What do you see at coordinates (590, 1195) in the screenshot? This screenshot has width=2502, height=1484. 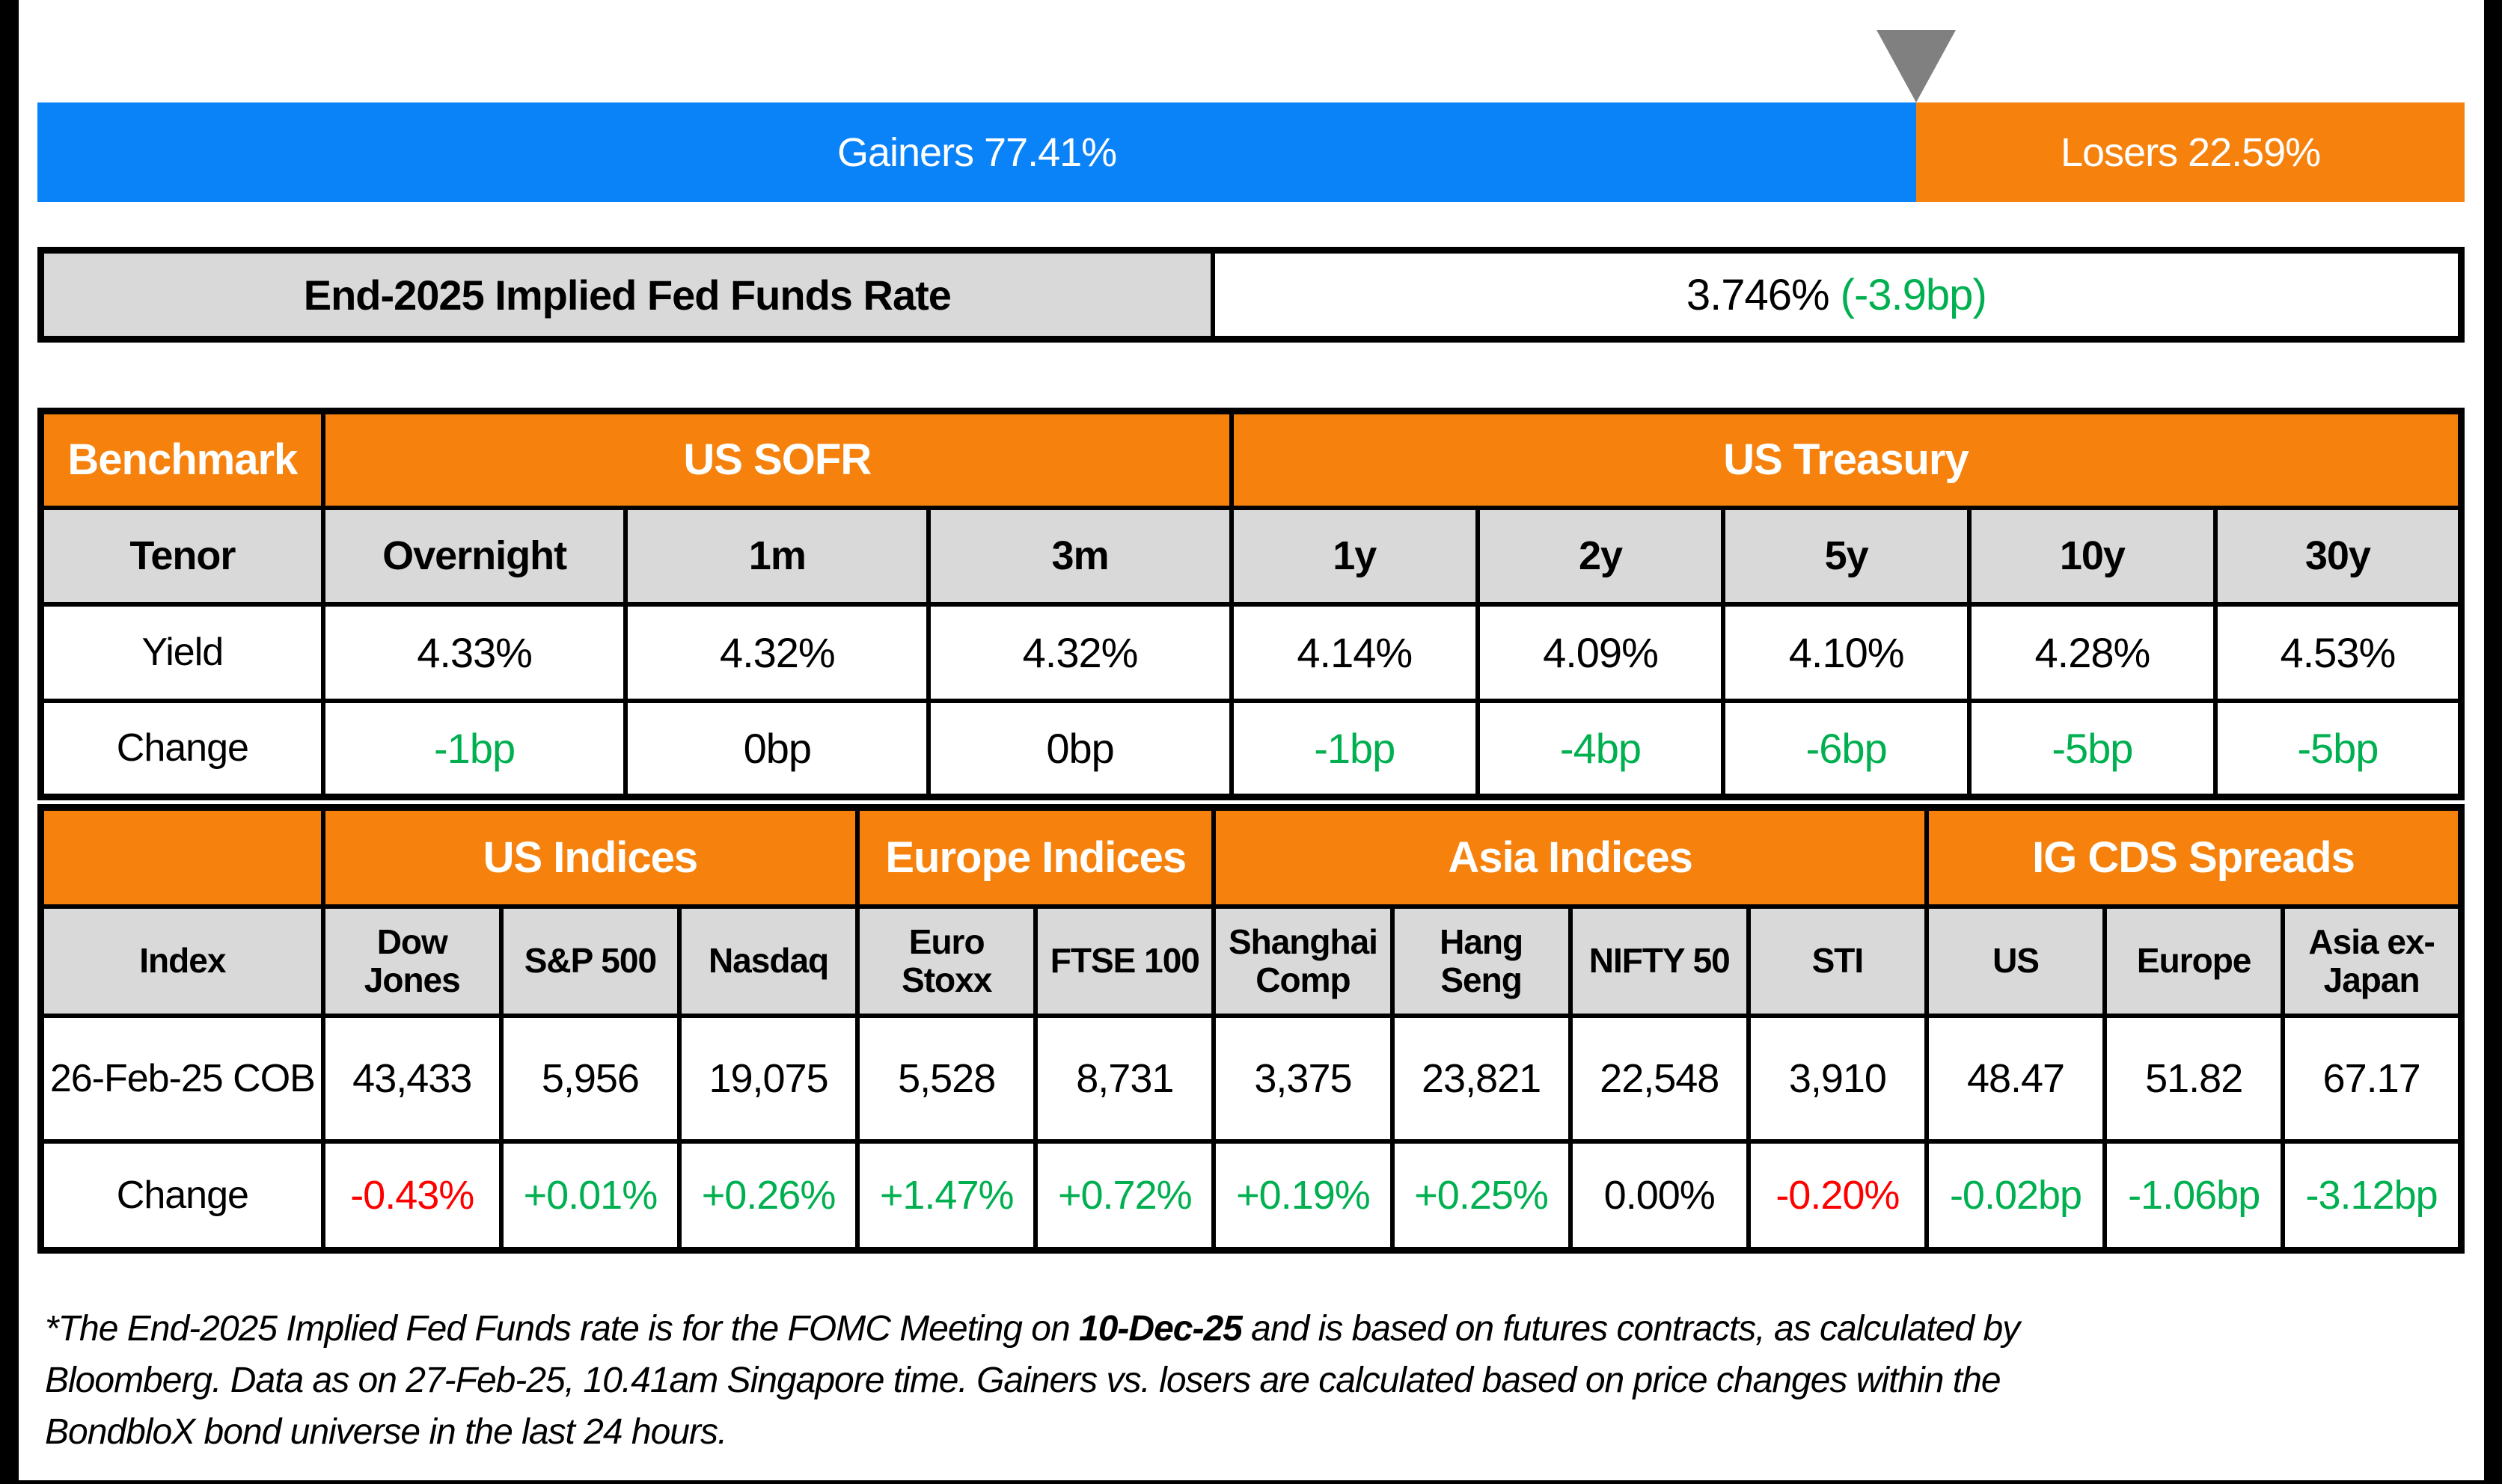 I see `index-change-cell: +0.01%` at bounding box center [590, 1195].